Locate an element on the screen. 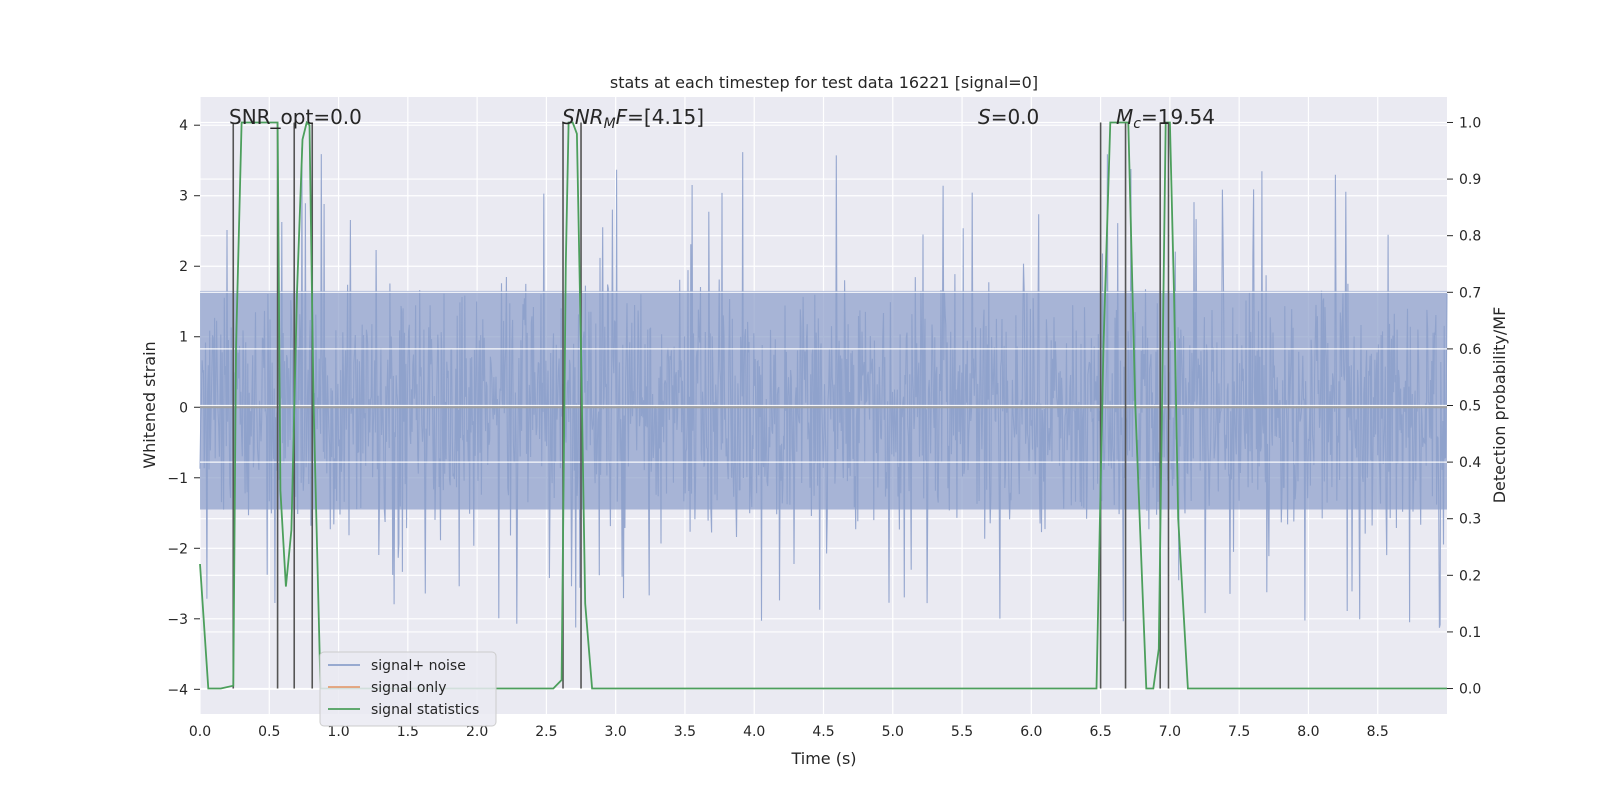 This screenshot has height=800, width=1600. y-tick-label-right-6: 0.6 is located at coordinates (1470, 350).